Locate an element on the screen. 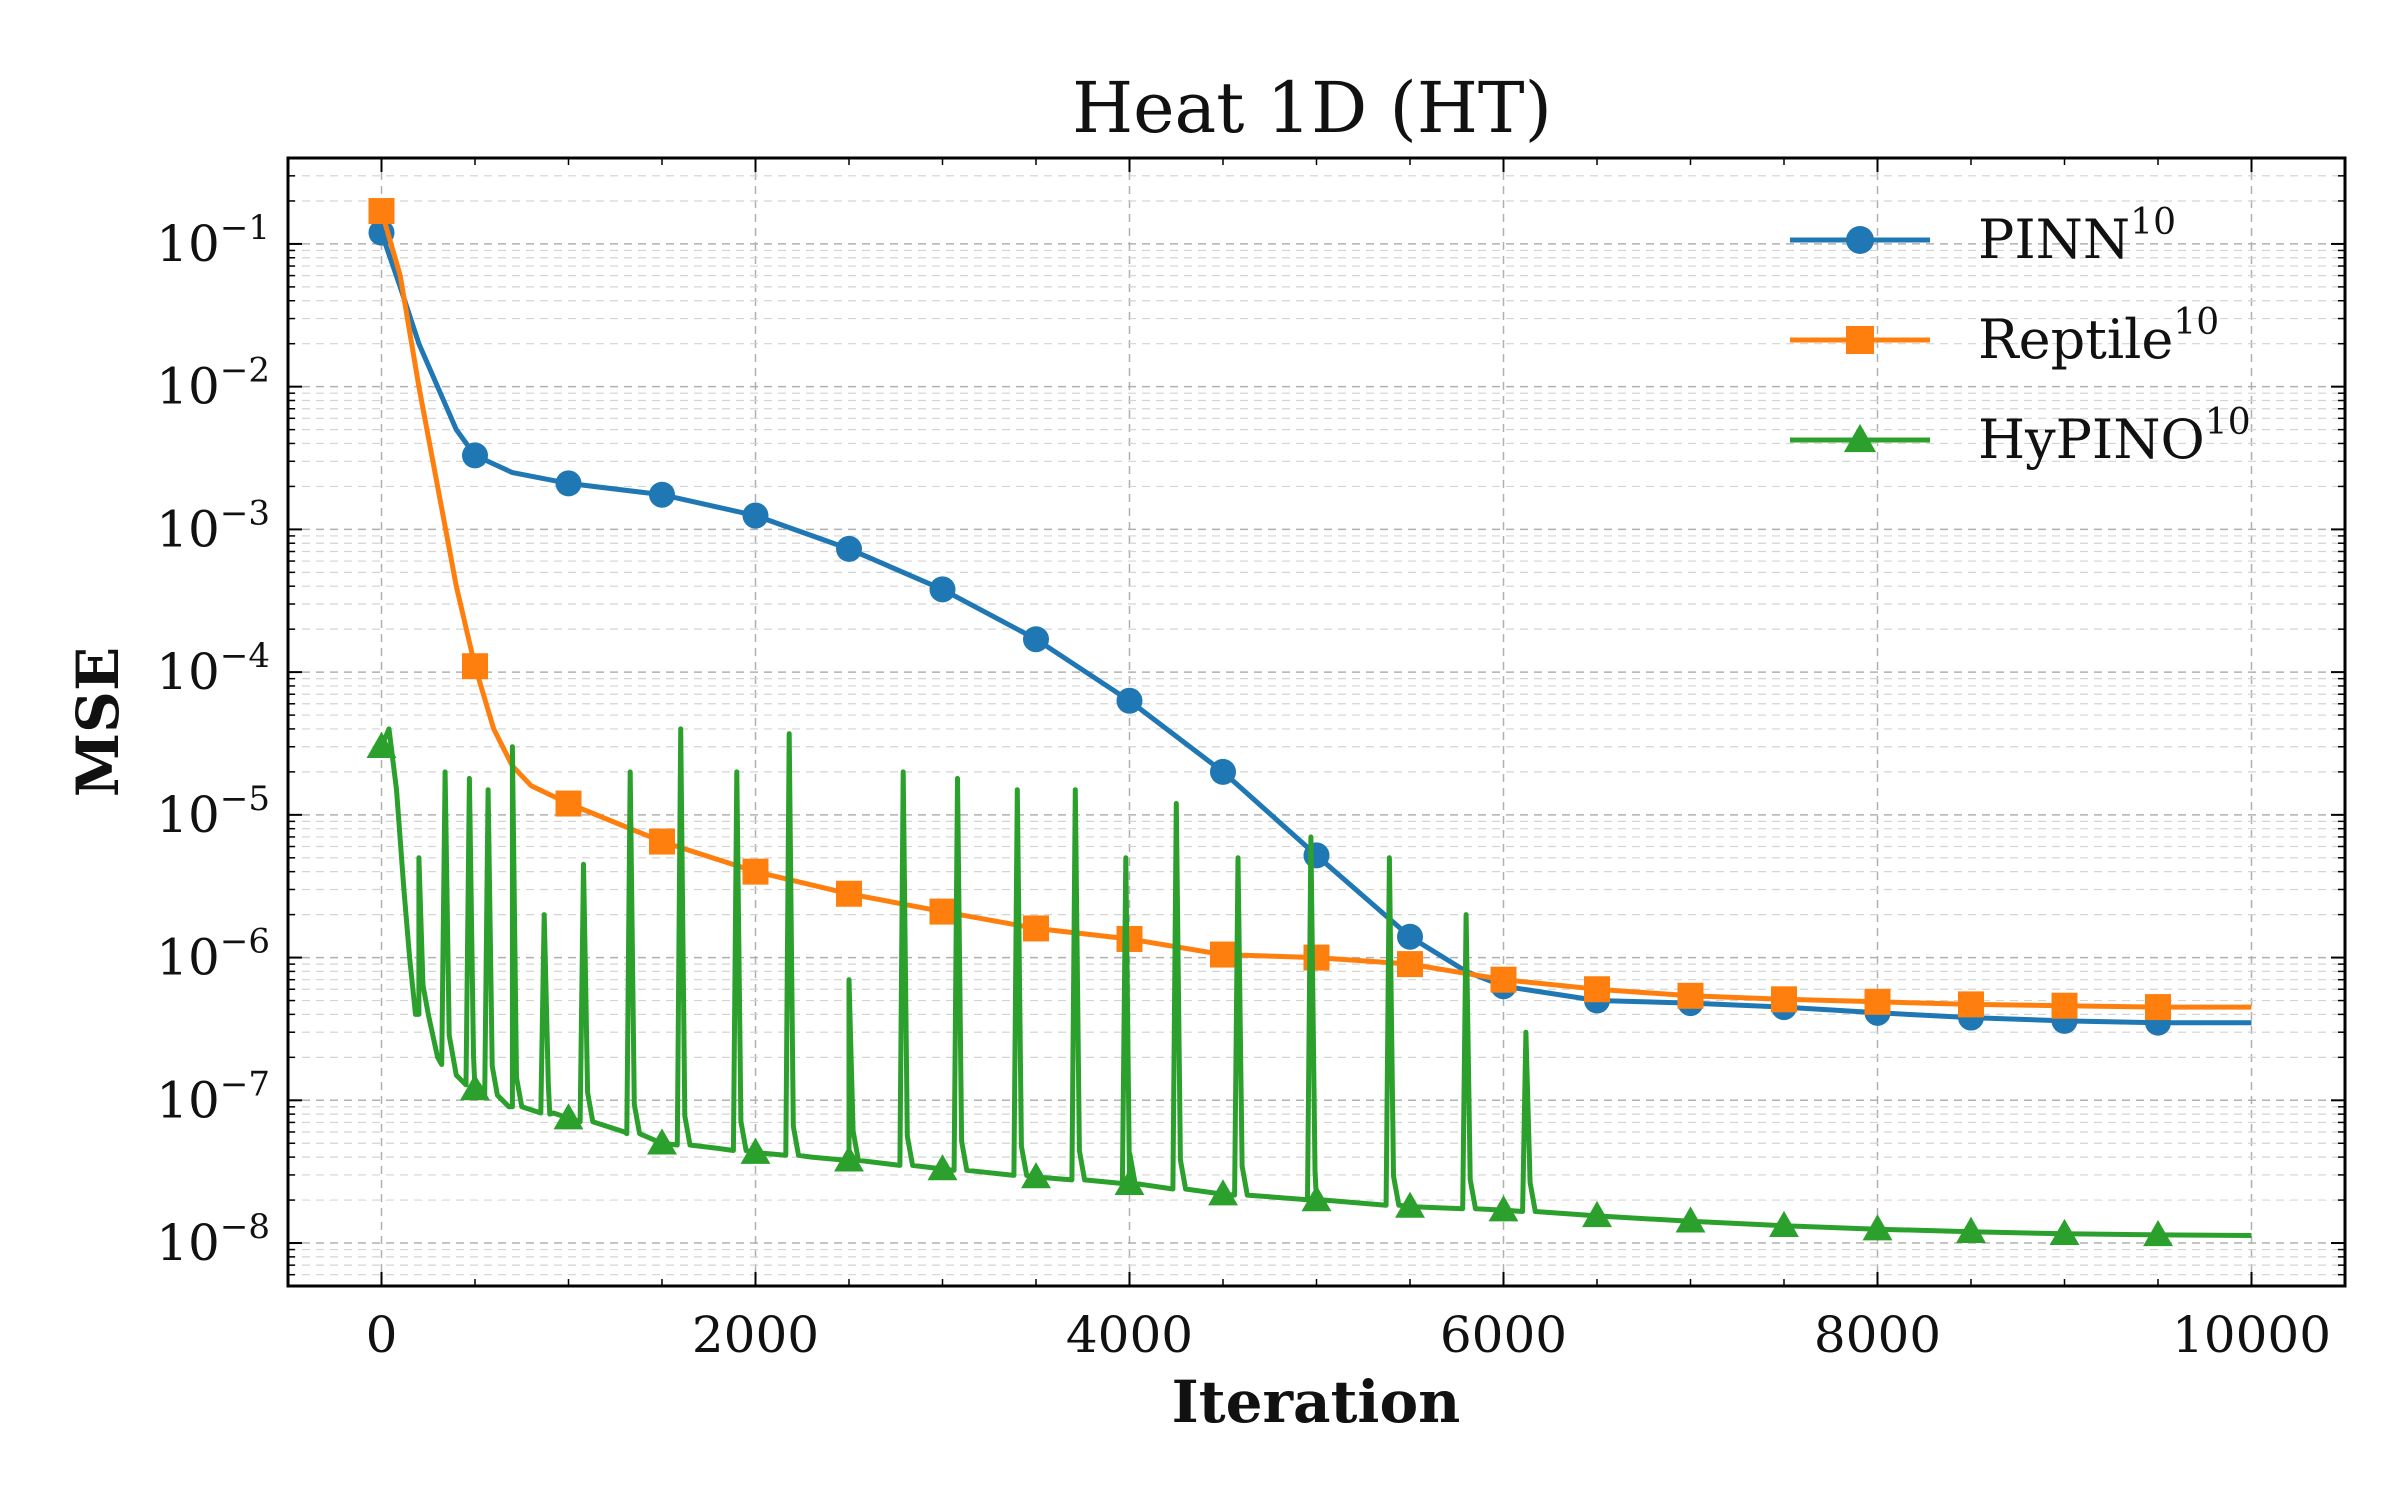 The height and width of the screenshot is (1500, 2400). y-tick-label: 10⁻⁵ is located at coordinates (213, 811).